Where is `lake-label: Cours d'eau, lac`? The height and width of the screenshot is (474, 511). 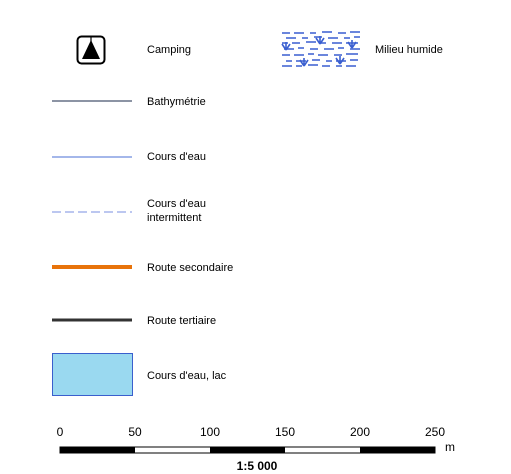
lake-label: Cours d'eau, lac is located at coordinates (187, 376).